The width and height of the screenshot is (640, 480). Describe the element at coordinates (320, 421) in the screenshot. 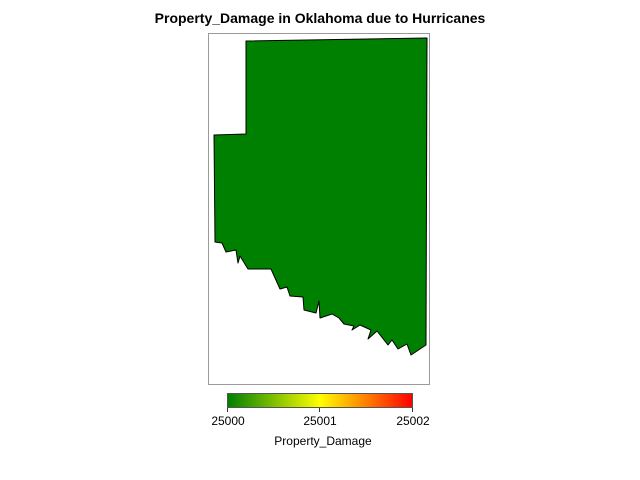

I see `color-scale-tick-label: 25001` at that location.